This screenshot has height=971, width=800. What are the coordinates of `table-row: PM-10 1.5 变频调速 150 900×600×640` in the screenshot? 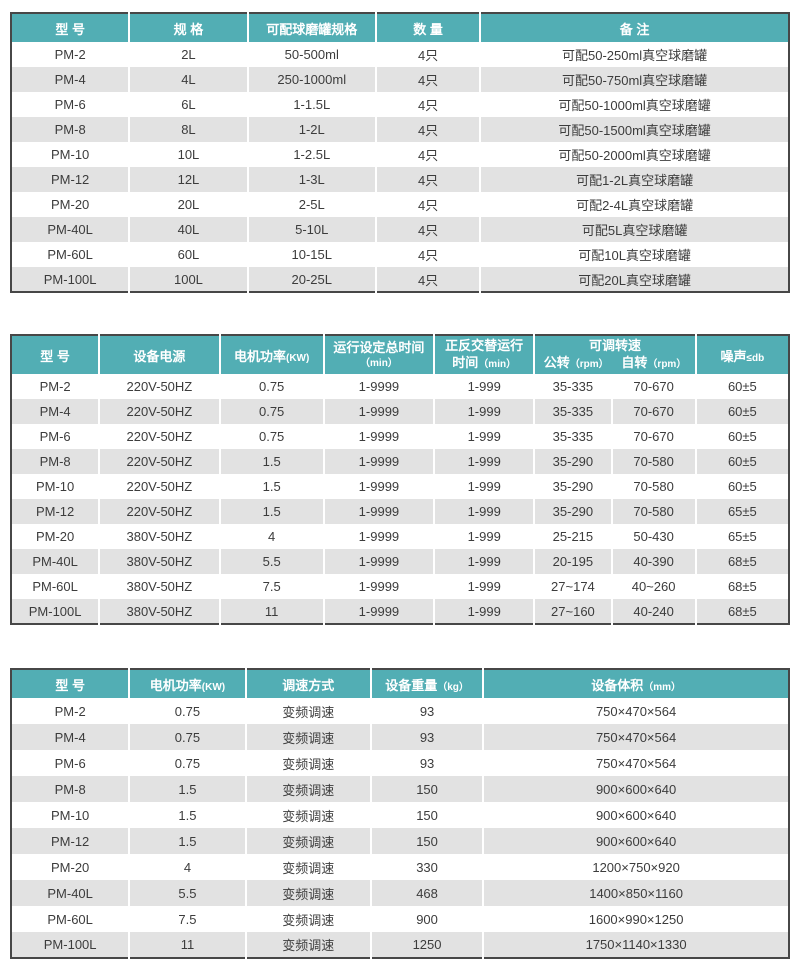 It's located at (400, 815).